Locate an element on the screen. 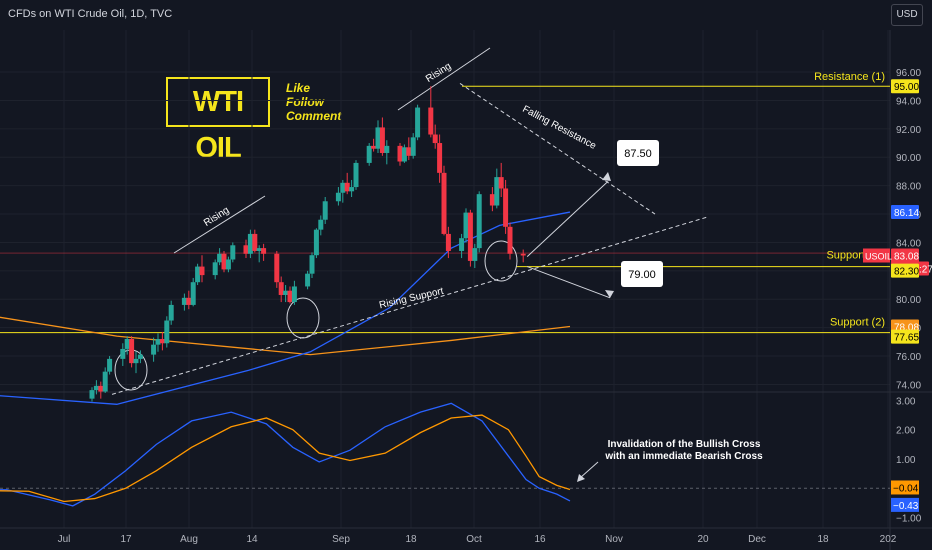 The height and width of the screenshot is (550, 932). tag-ma-orange: 78.08 is located at coordinates (906, 328).